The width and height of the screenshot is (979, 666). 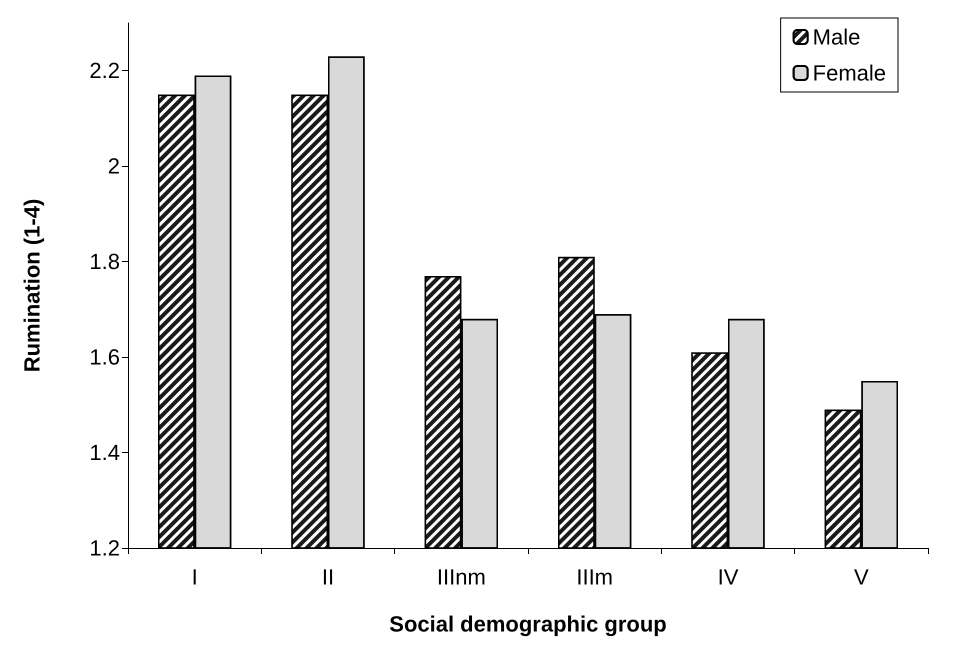 I want to click on legend-label: Female, so click(x=849, y=73).